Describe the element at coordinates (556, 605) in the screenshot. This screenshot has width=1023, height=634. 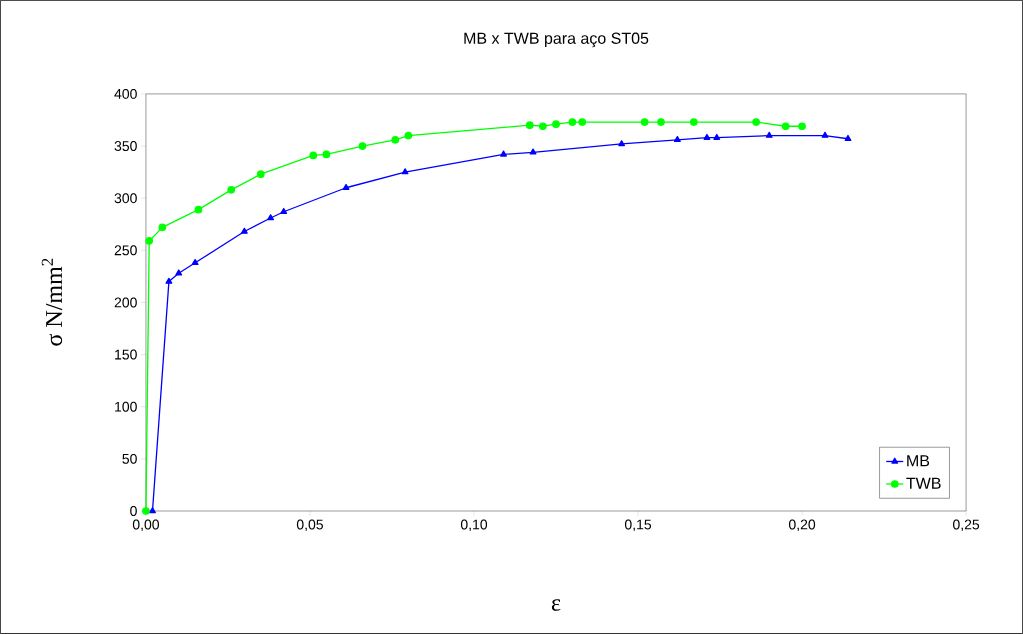
I see `x-axis-title: ε` at that location.